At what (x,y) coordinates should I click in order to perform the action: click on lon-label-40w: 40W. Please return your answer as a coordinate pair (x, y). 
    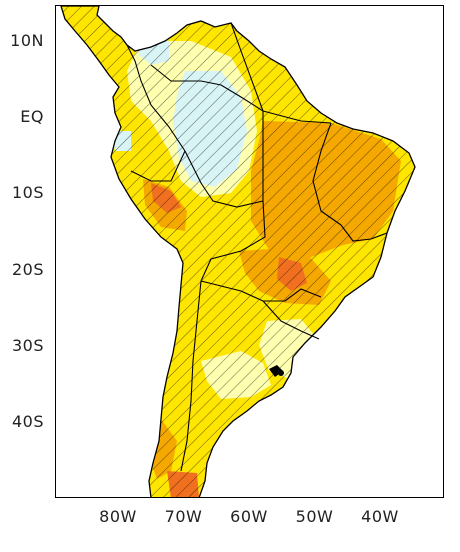
    Looking at the image, I should click on (380, 516).